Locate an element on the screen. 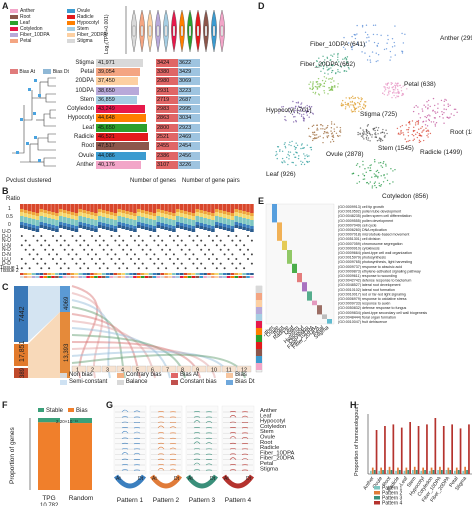 This screenshot has height=506, width=474. pair-bias-at: 2863 is located at coordinates (167, 118).